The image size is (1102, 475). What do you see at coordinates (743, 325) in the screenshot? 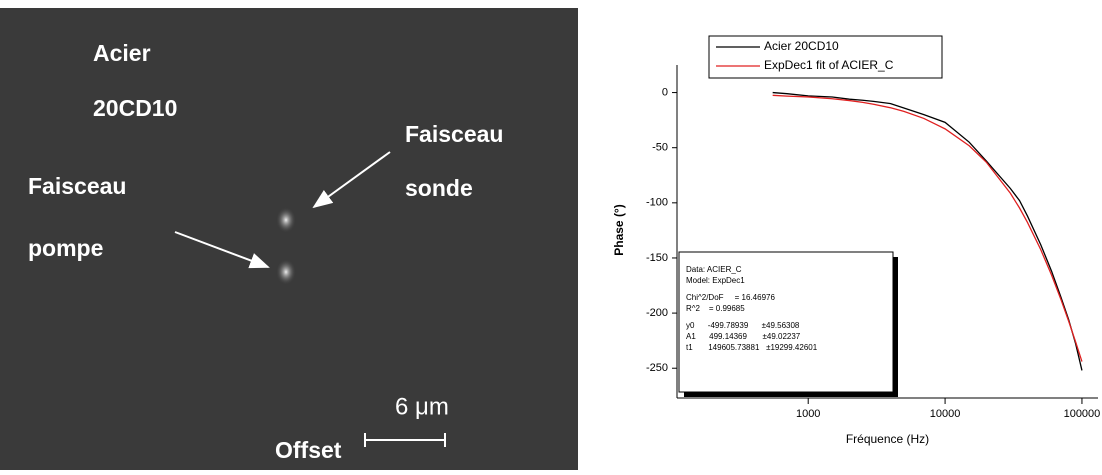
I see `annotation-line: y0 -499.78939 ±49.56308` at bounding box center [743, 325].